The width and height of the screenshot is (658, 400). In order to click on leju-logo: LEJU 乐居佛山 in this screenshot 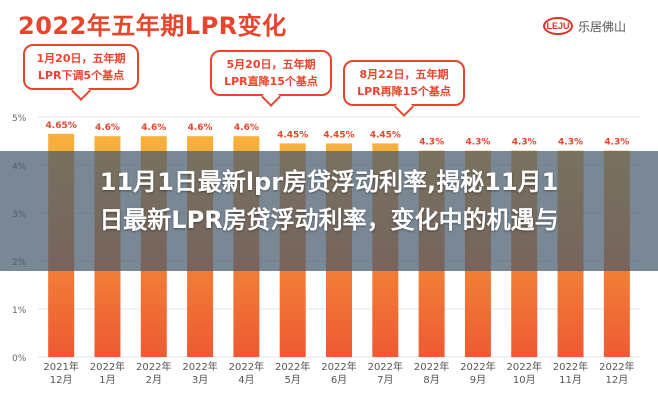, I will do `click(584, 26)`.